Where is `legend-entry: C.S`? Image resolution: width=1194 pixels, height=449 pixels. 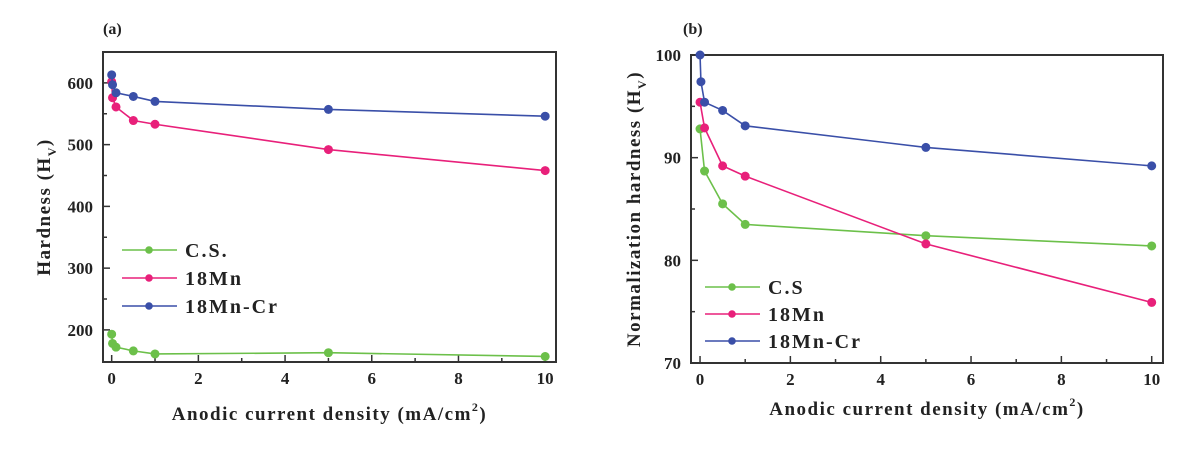 legend-entry: C.S is located at coordinates (754, 288).